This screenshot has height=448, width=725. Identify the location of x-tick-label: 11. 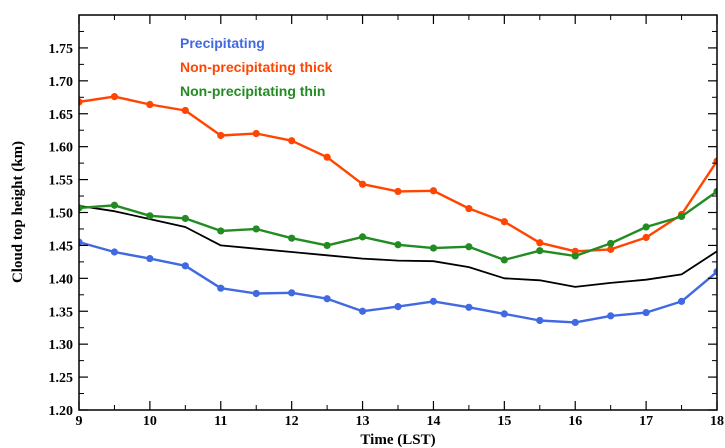
(220, 421).